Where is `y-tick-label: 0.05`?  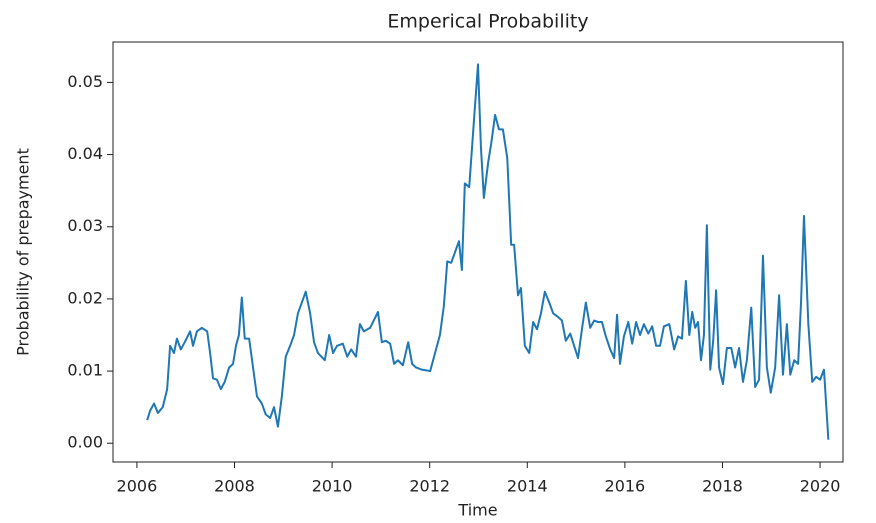
y-tick-label: 0.05 is located at coordinates (85, 81).